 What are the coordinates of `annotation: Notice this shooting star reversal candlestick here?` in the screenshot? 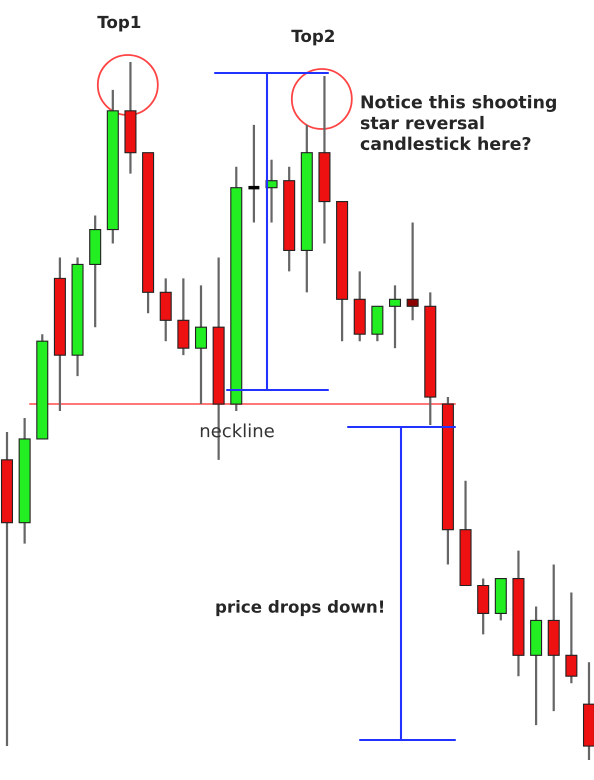 It's located at (458, 122).